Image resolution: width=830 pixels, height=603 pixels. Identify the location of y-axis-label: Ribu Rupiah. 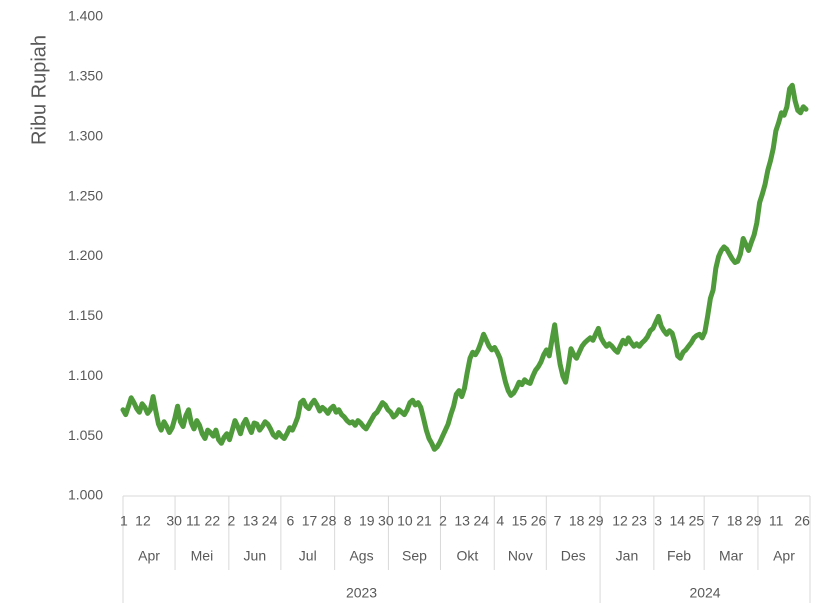
(39, 90).